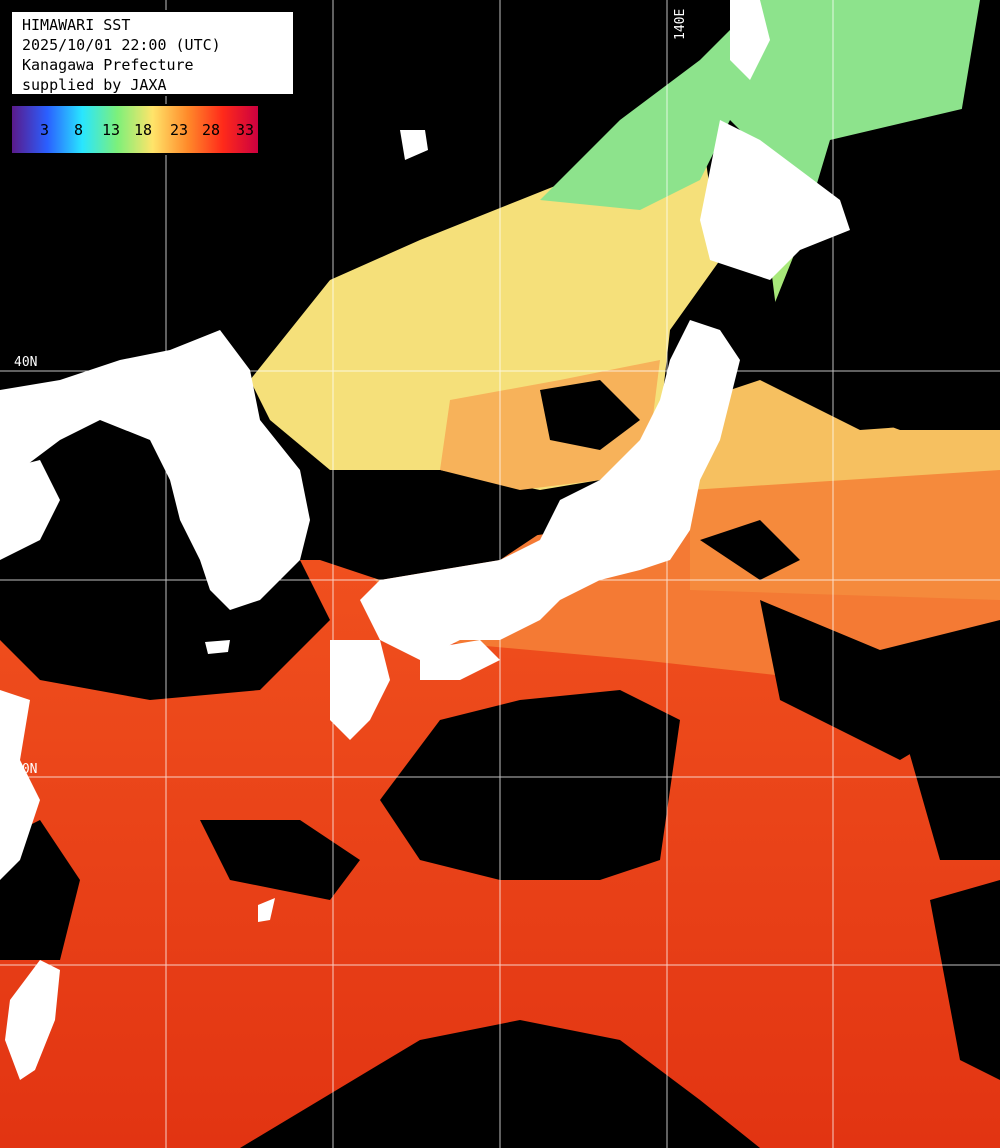 The image size is (1000, 1148). Describe the element at coordinates (179, 130) in the screenshot. I see `color-scale-tick: 23` at that location.